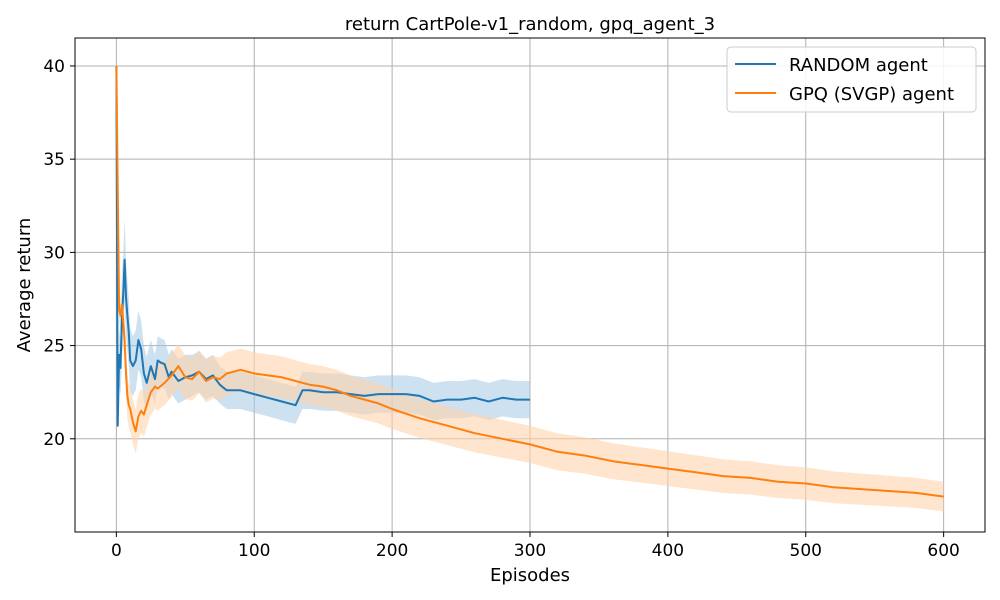 The width and height of the screenshot is (1000, 600). I want to click on x-tick-label: 0, so click(116, 551).